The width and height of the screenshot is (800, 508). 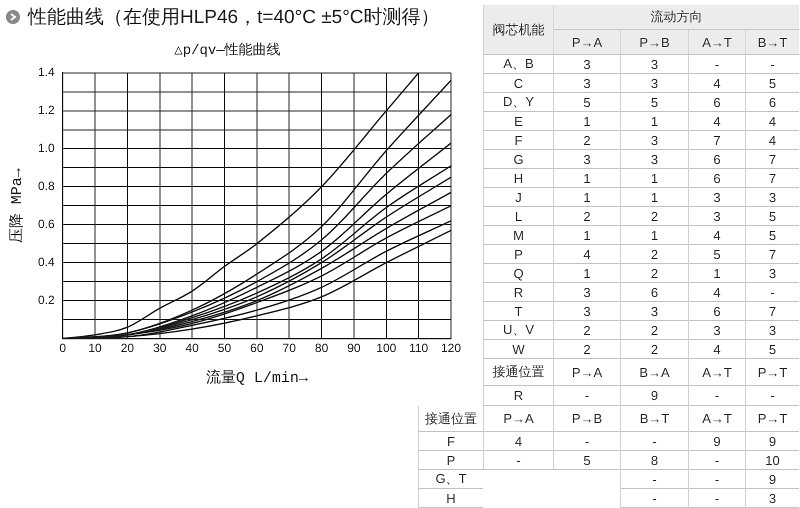 What do you see at coordinates (518, 311) in the screenshot?
I see `text: T` at bounding box center [518, 311].